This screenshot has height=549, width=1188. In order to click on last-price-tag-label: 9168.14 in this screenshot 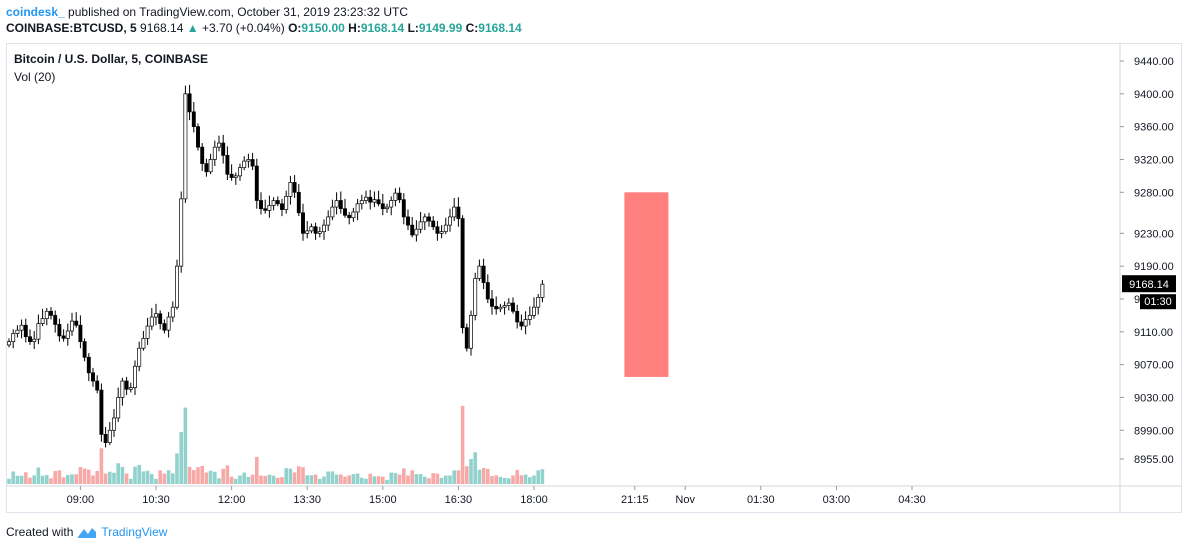, I will do `click(1149, 285)`.